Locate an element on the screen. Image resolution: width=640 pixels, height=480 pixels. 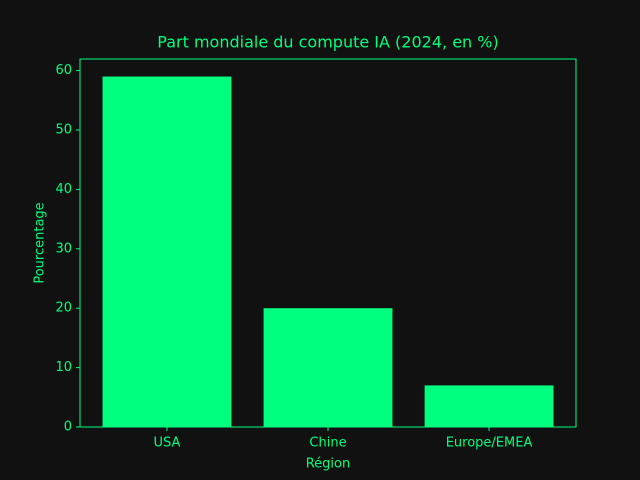
x-axis-label: Région is located at coordinates (328, 464).